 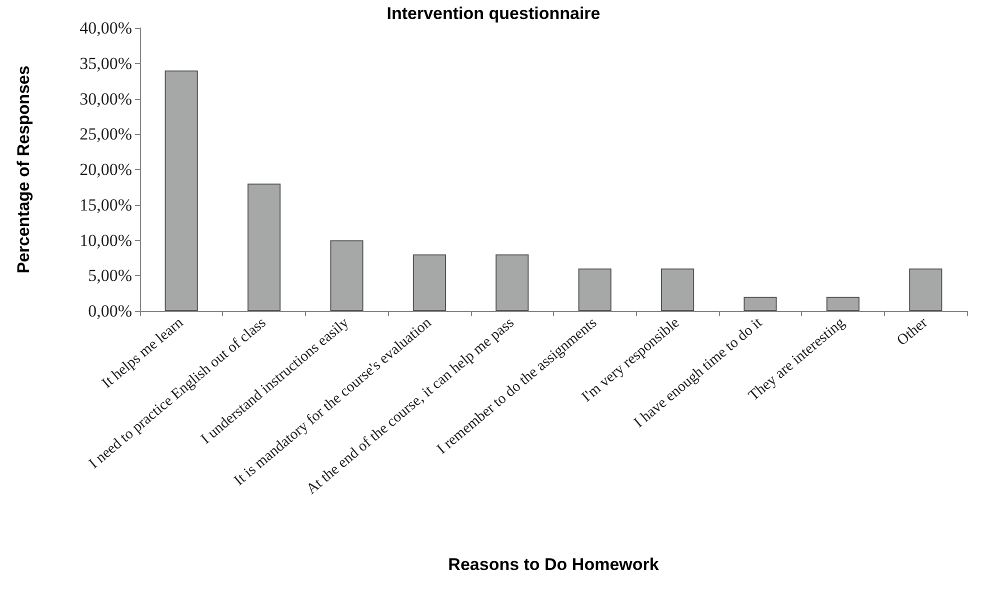 What do you see at coordinates (554, 564) in the screenshot?
I see `x-axis-title: Reasons to Do Homework` at bounding box center [554, 564].